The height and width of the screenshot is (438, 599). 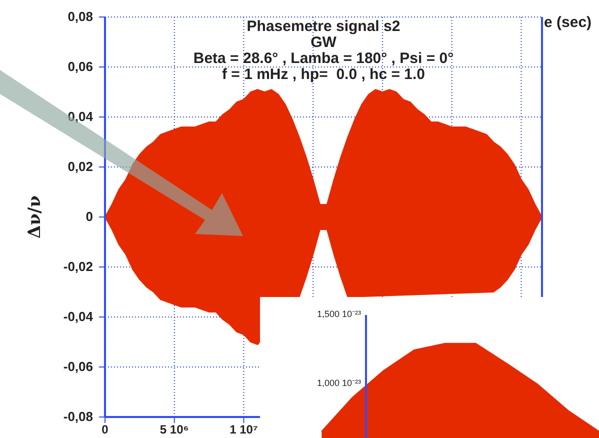 What do you see at coordinates (89, 216) in the screenshot?
I see `y-tick-label: 0` at bounding box center [89, 216].